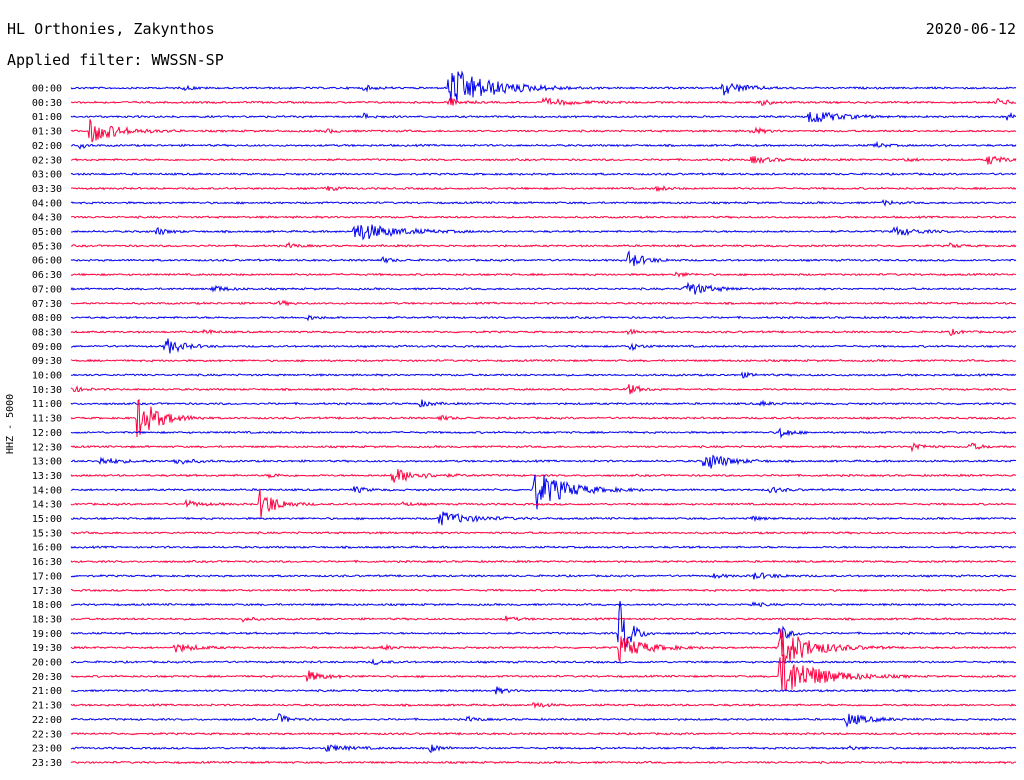 Image resolution: width=1024 pixels, height=780 pixels. I want to click on row-time-label: 08:30, so click(47, 332).